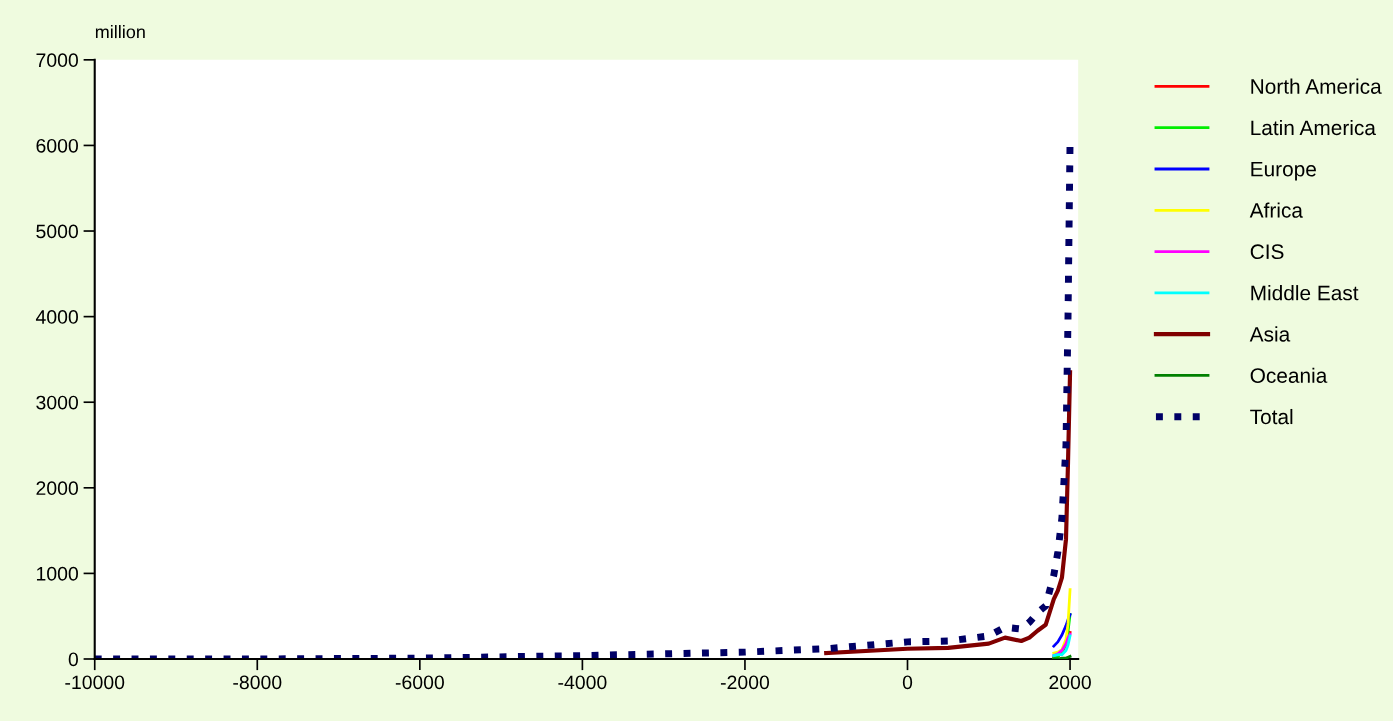  Describe the element at coordinates (95, 682) in the screenshot. I see `x-tick-label: -10000` at that location.